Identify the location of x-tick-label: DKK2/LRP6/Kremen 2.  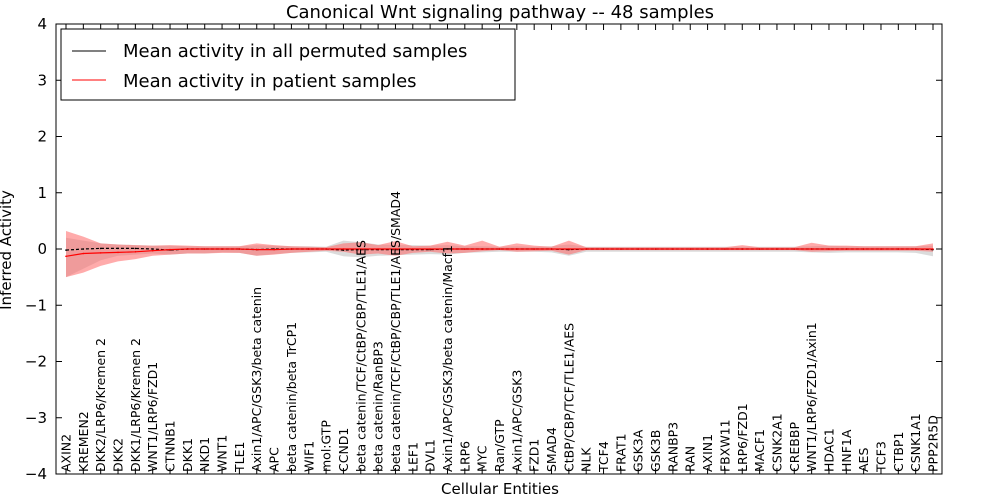
(100, 405).